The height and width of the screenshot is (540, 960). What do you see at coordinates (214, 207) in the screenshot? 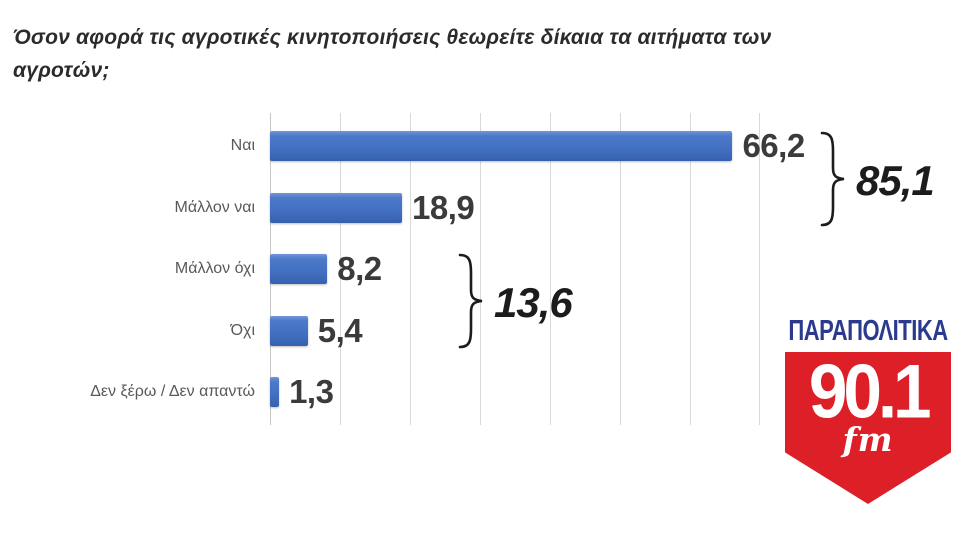
I see `category-label-mallon-nai: Μάλλον ναι` at bounding box center [214, 207].